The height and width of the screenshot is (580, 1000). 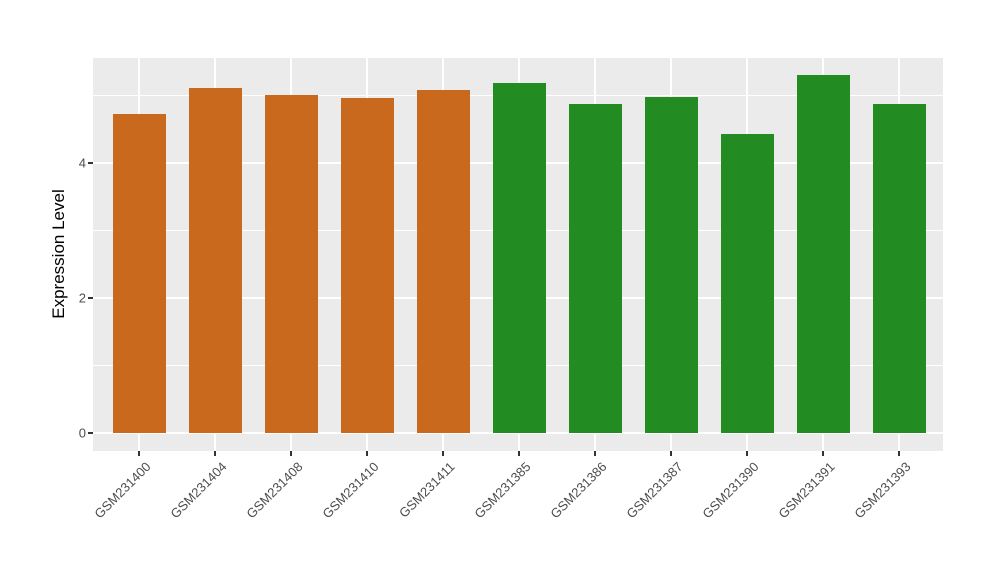 I want to click on x-tick-label: GSM231391, so click(x=806, y=490).